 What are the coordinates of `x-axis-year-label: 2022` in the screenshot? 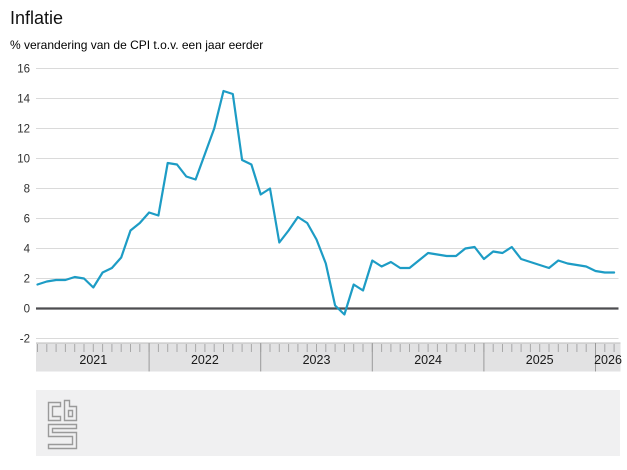 It's located at (205, 360).